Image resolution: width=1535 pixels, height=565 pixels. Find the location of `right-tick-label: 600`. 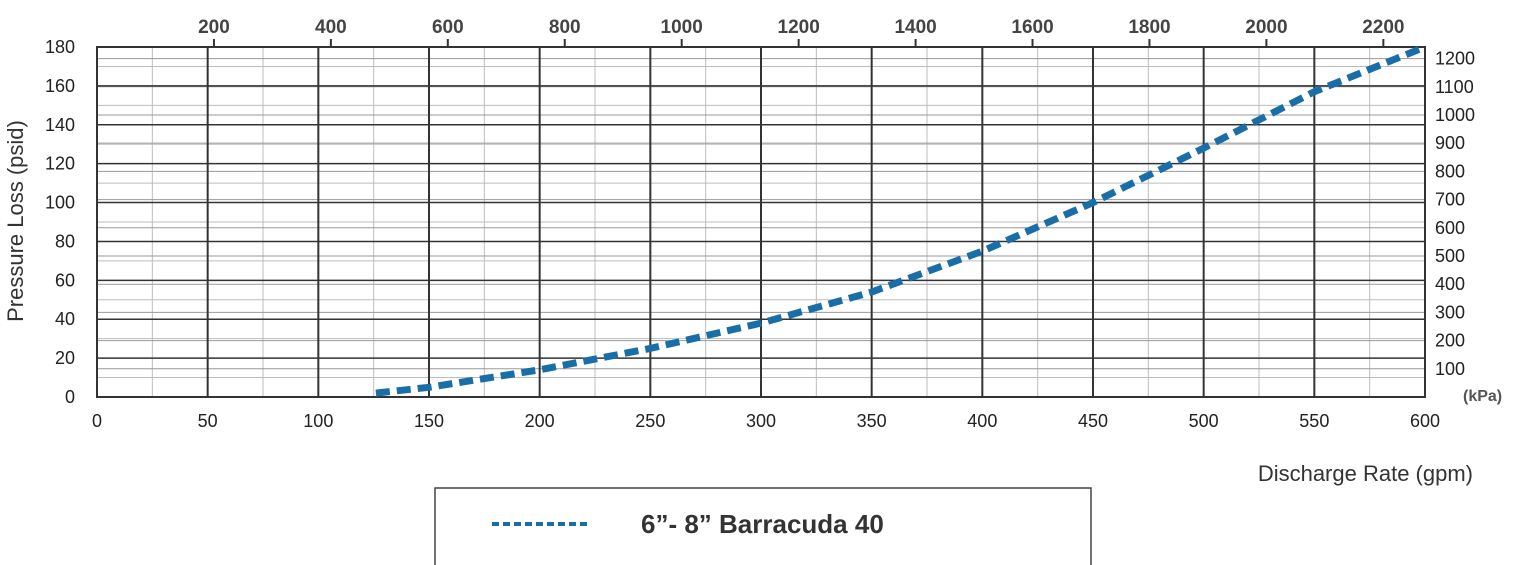

right-tick-label: 600 is located at coordinates (1450, 228).